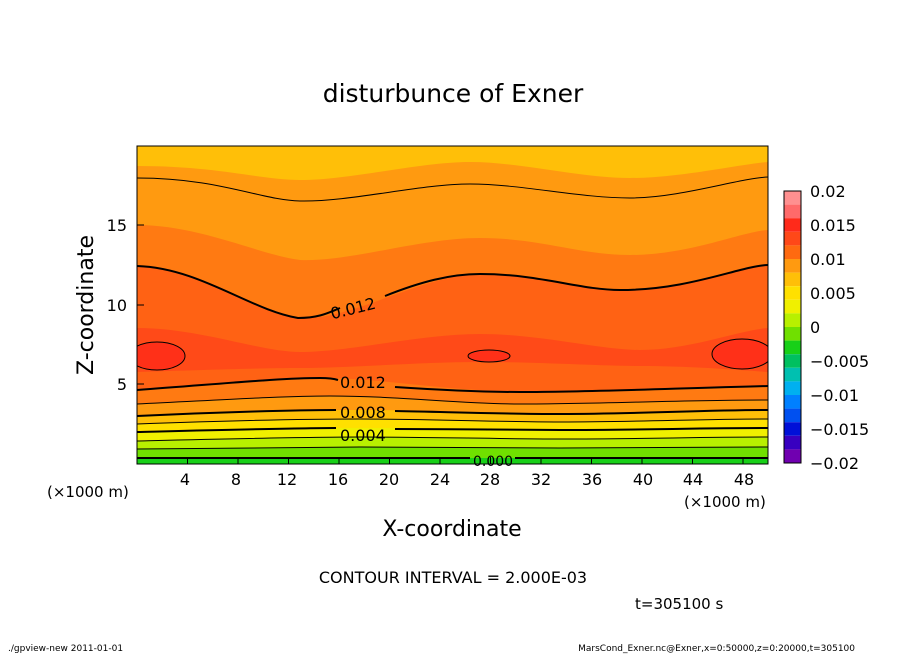 This screenshot has height=654, width=904. I want to click on colorbar-tick-label: −0.01, so click(834, 395).